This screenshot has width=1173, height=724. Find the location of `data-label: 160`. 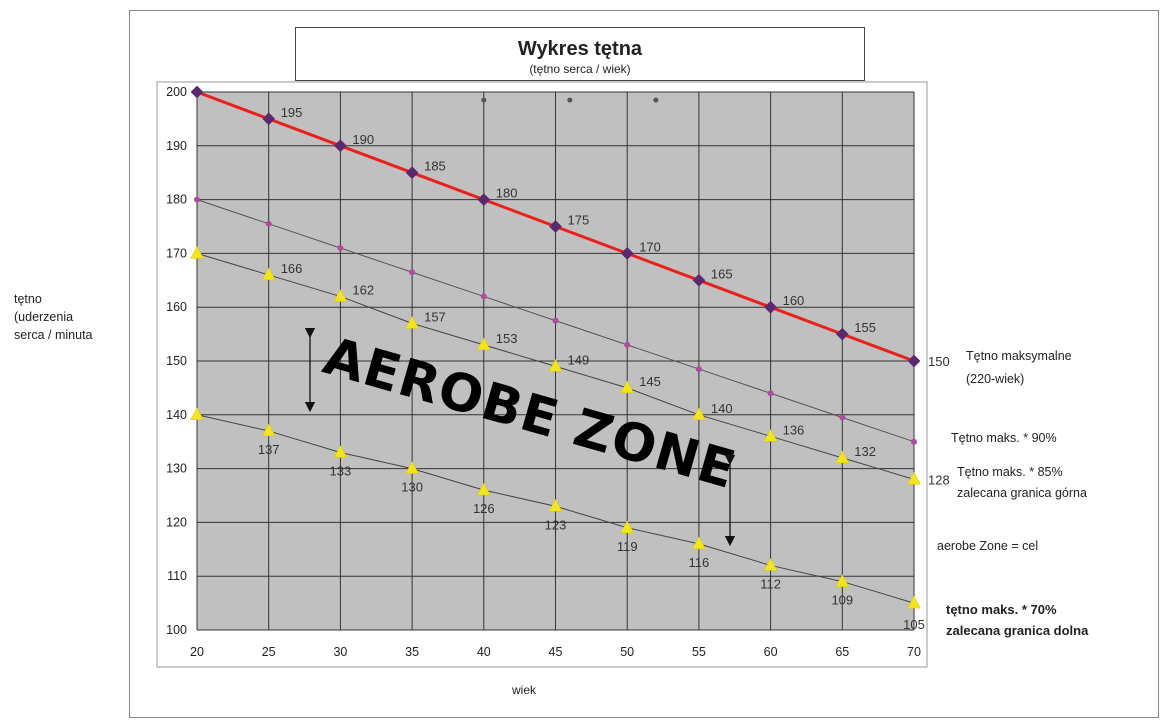

data-label: 160 is located at coordinates (794, 300).